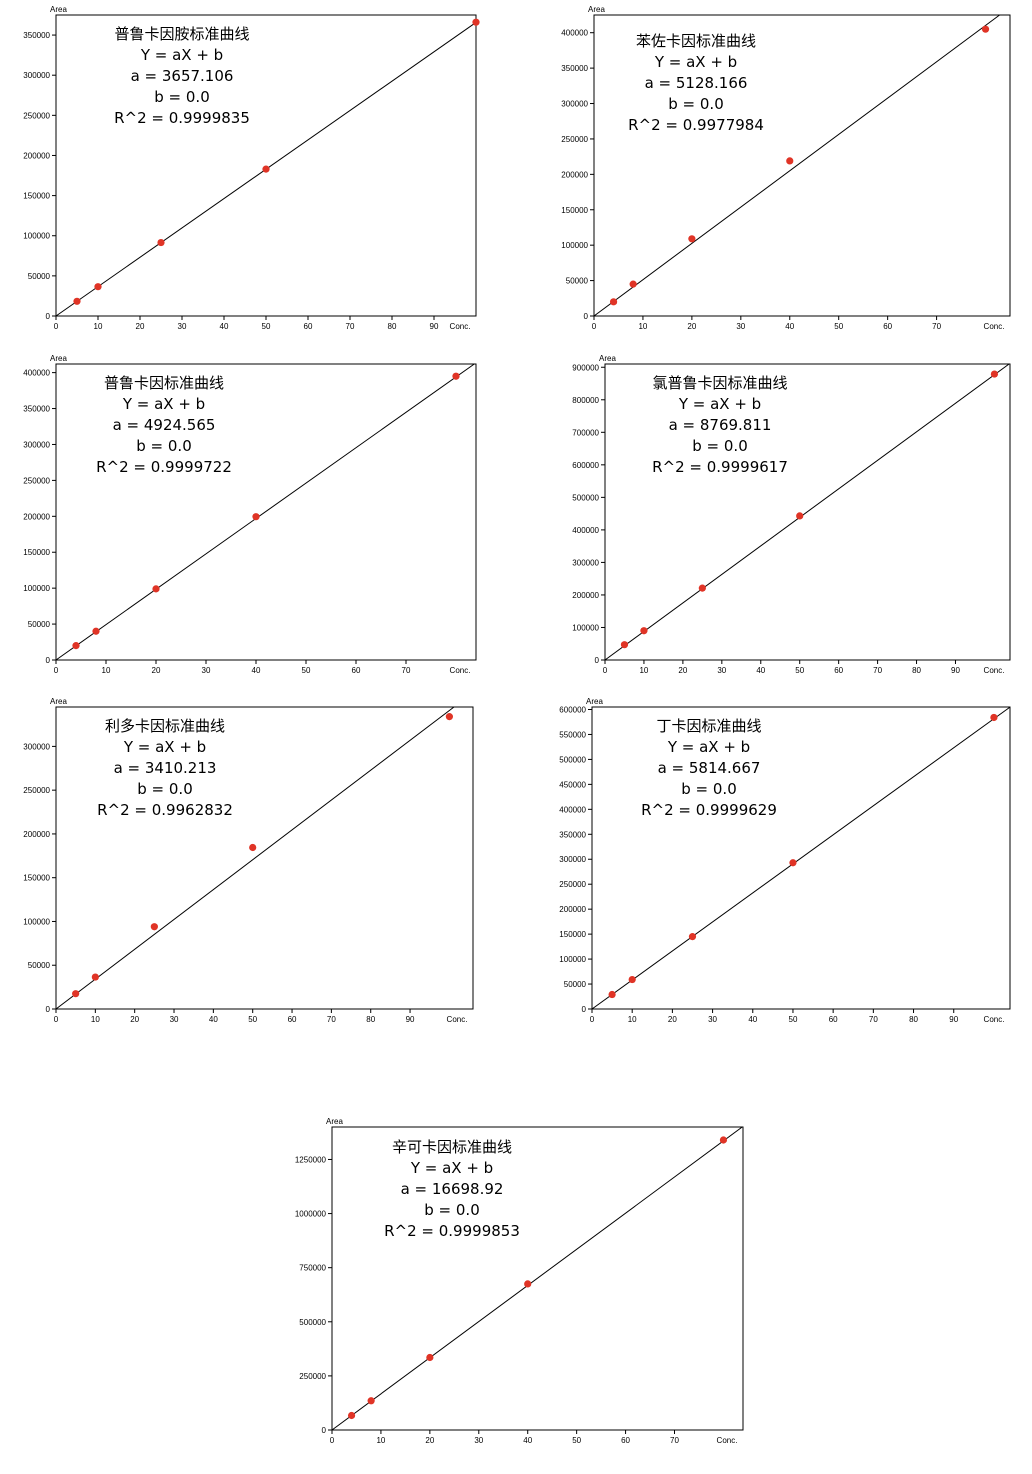 Image resolution: width=1032 pixels, height=1474 pixels. What do you see at coordinates (312, 1268) in the screenshot?
I see `y-tick-label: 750000` at bounding box center [312, 1268].